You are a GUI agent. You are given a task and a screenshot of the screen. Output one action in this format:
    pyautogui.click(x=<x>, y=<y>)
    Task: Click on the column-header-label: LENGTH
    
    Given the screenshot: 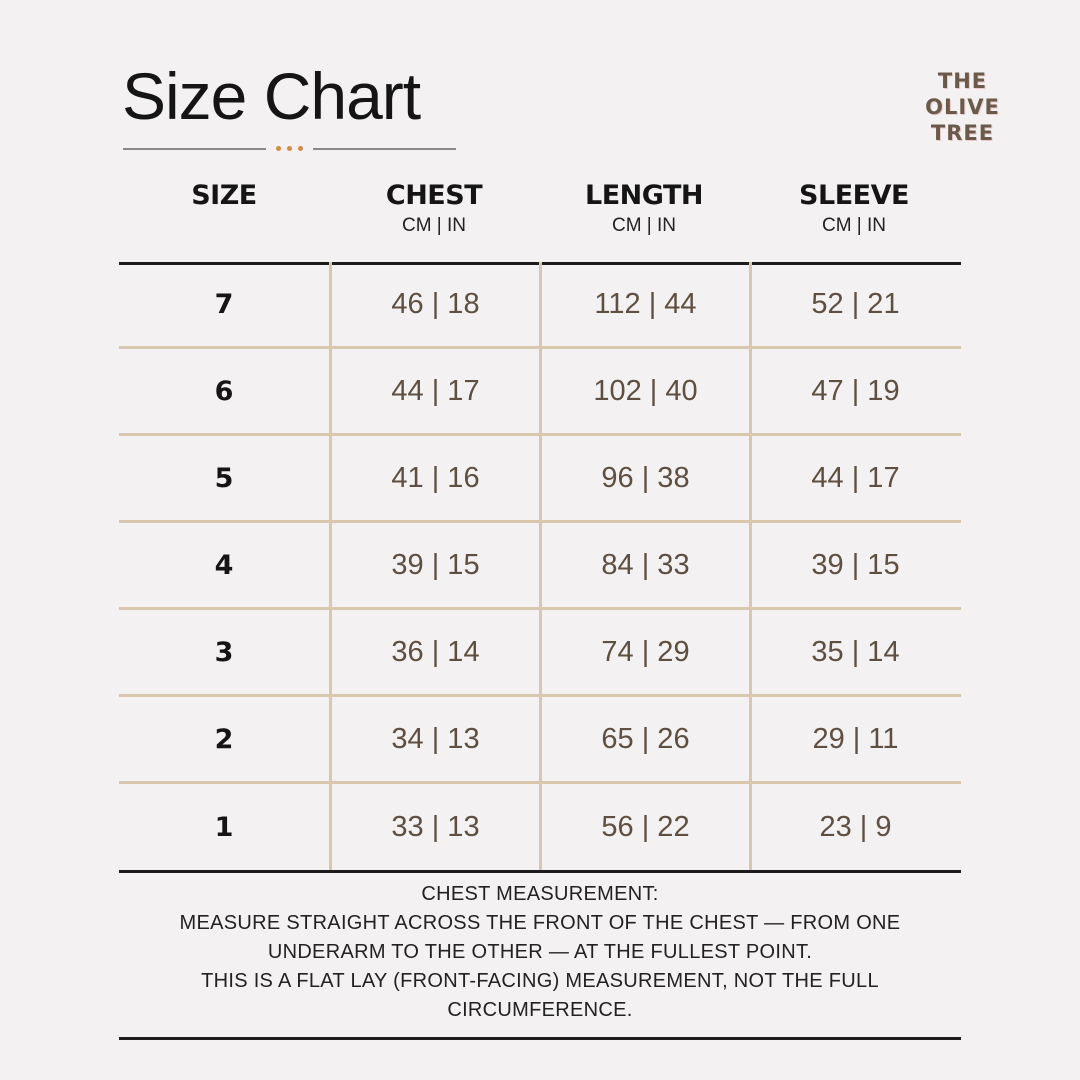 What is the action you would take?
    pyautogui.click(x=644, y=195)
    